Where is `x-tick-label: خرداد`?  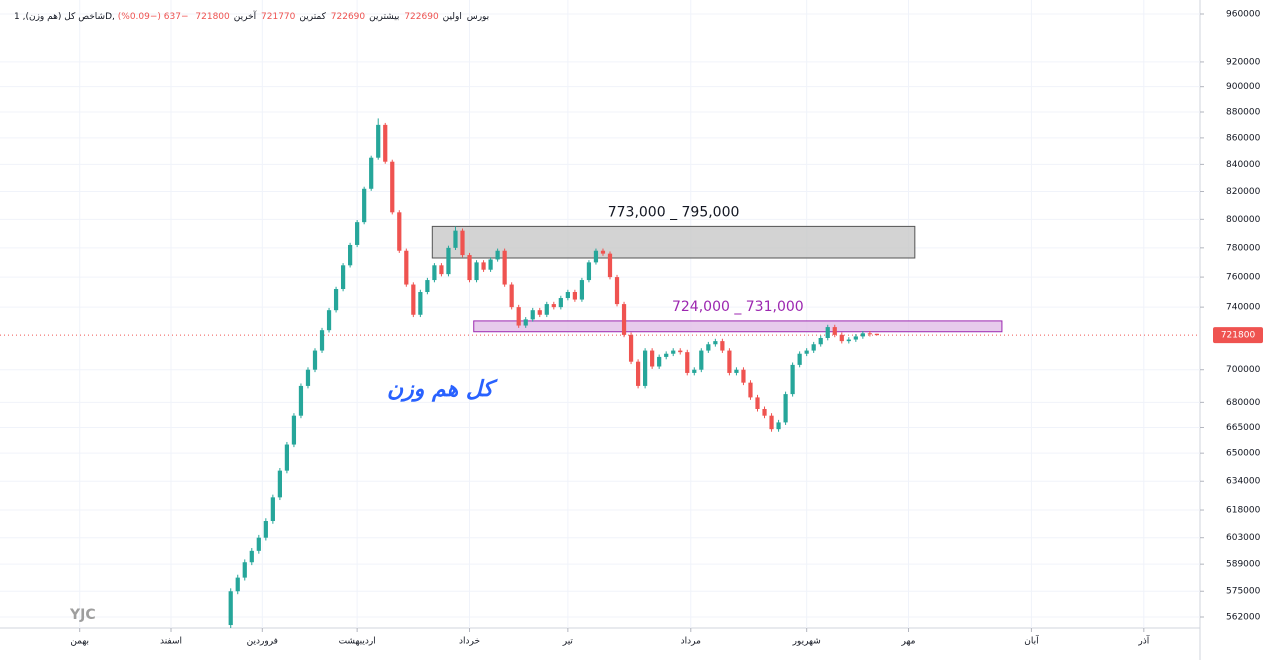 x-tick-label: خرداد is located at coordinates (469, 642).